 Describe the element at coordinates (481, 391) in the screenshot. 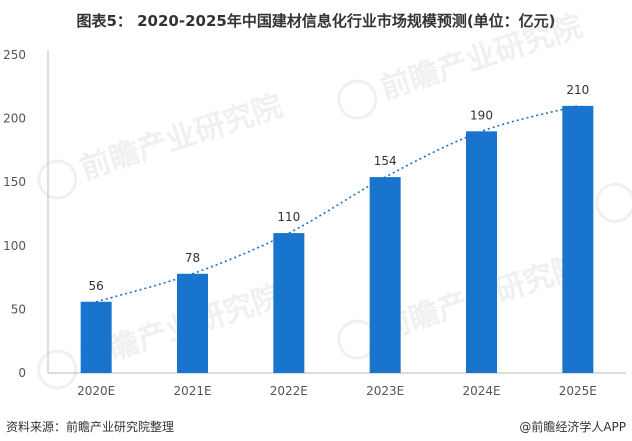

I see `x-tick-label: 2024E` at that location.